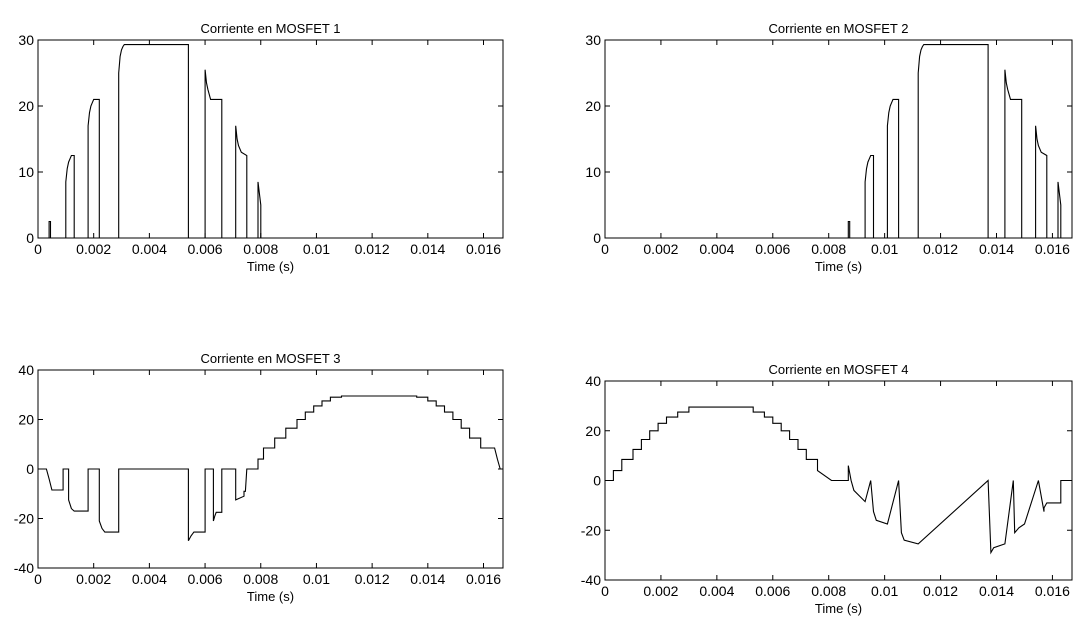 This screenshot has width=1083, height=631. I want to click on chart-title: Corriente en MOSFET 3, so click(271, 358).